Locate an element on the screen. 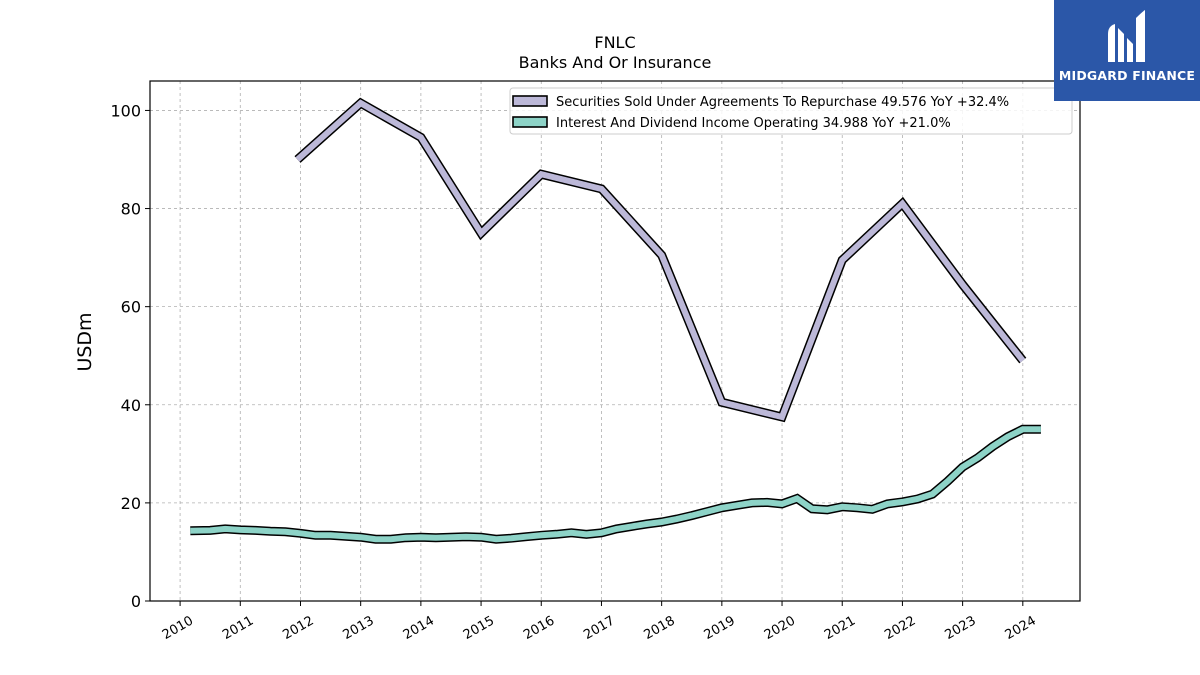 Image resolution: width=1200 pixels, height=675 pixels. x-tick-label: 2021 is located at coordinates (840, 628).